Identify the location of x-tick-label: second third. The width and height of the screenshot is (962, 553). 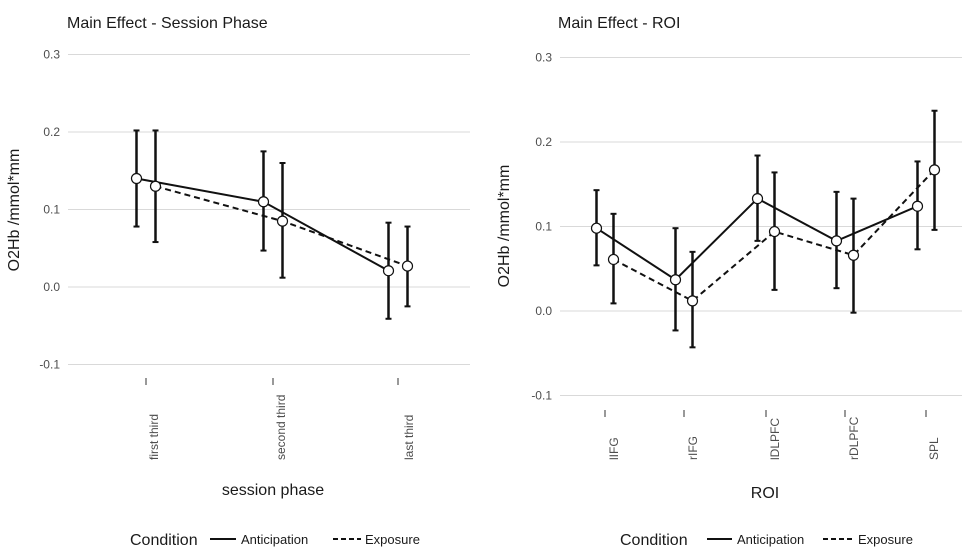
(281, 427).